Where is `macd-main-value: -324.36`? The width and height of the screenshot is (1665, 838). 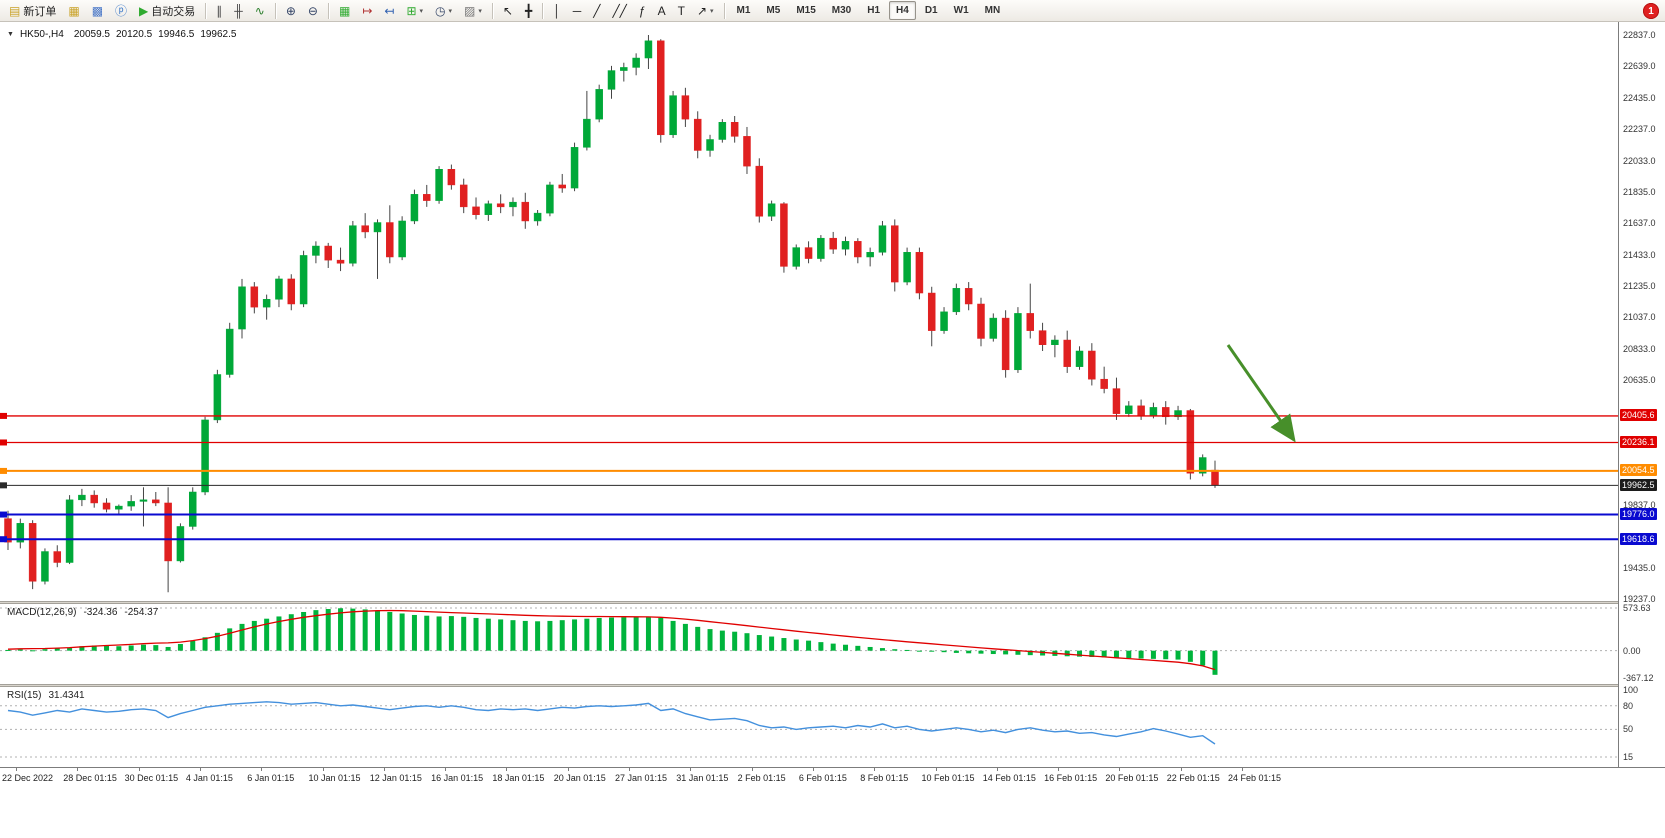
macd-main-value: -324.36 is located at coordinates (100, 612).